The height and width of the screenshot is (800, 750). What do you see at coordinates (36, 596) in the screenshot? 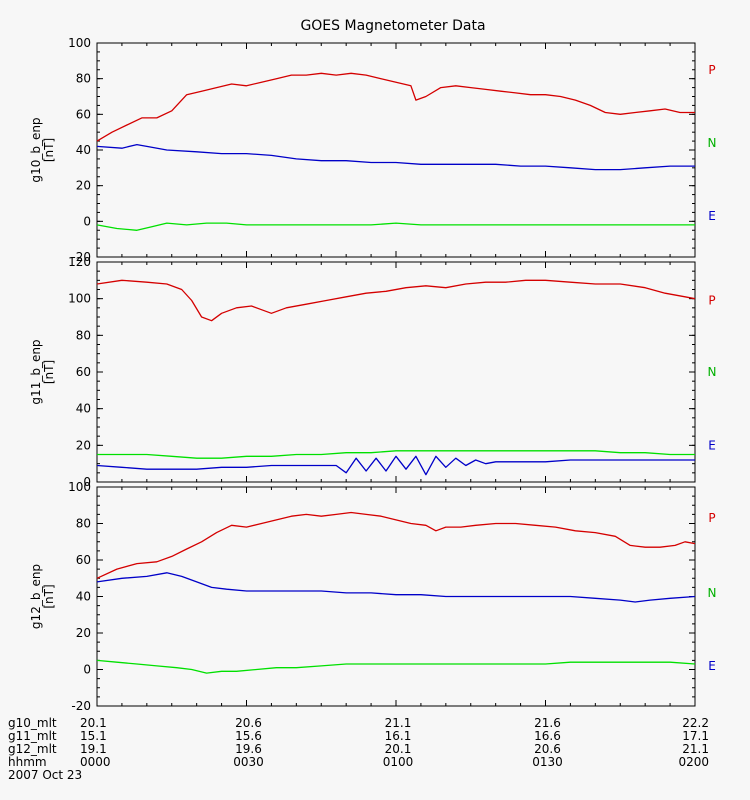
I see `y-axis-label: g12_b_enp` at bounding box center [36, 596].